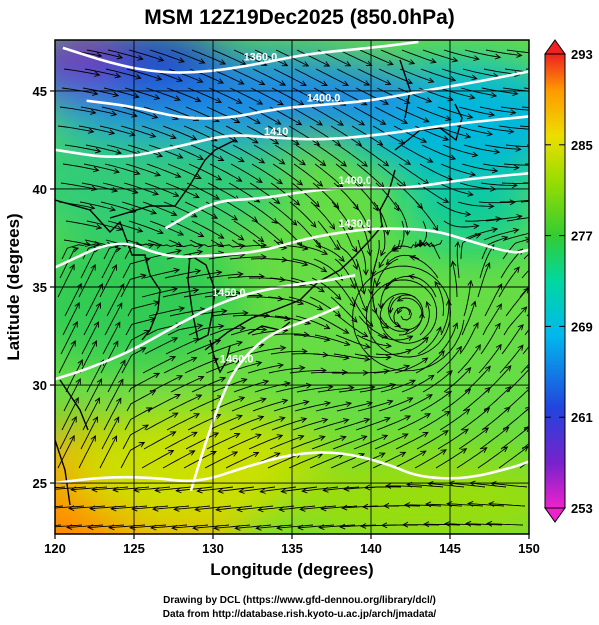 The height and width of the screenshot is (625, 599). What do you see at coordinates (40, 287) in the screenshot?
I see `y-tick-label: 35` at bounding box center [40, 287].